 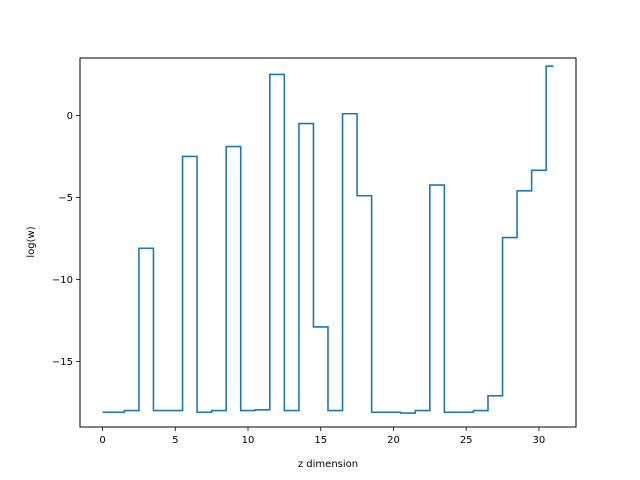 I want to click on x-tick-label: 5, so click(x=175, y=440).